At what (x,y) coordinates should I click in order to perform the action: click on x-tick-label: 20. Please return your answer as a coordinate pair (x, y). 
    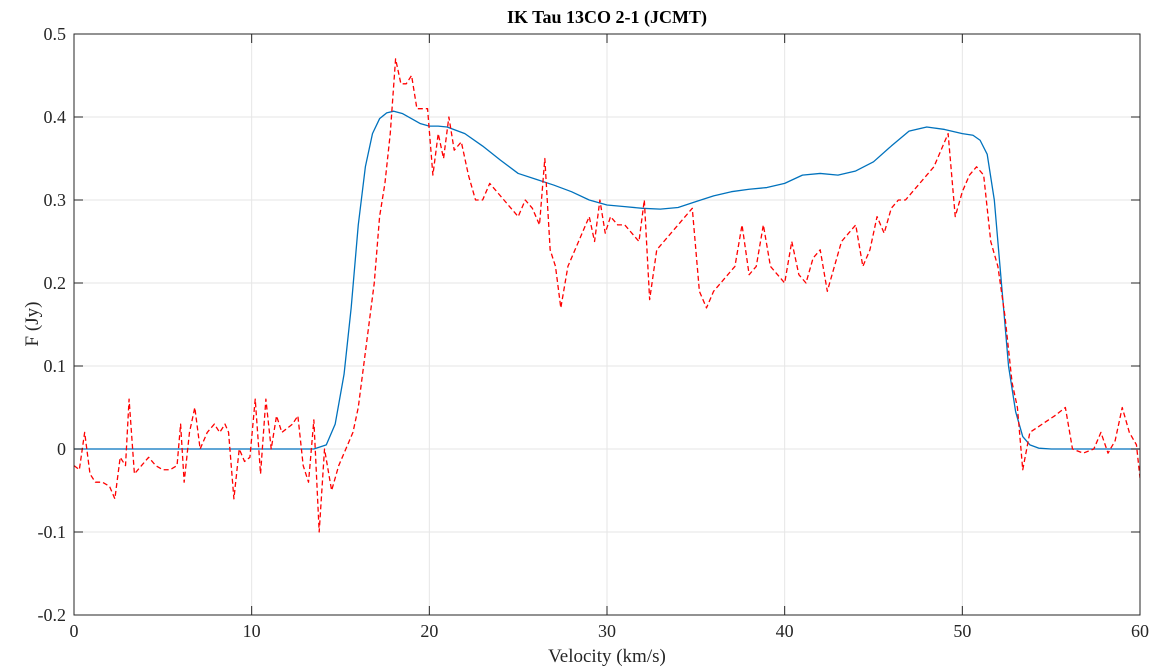
    Looking at the image, I should click on (429, 631).